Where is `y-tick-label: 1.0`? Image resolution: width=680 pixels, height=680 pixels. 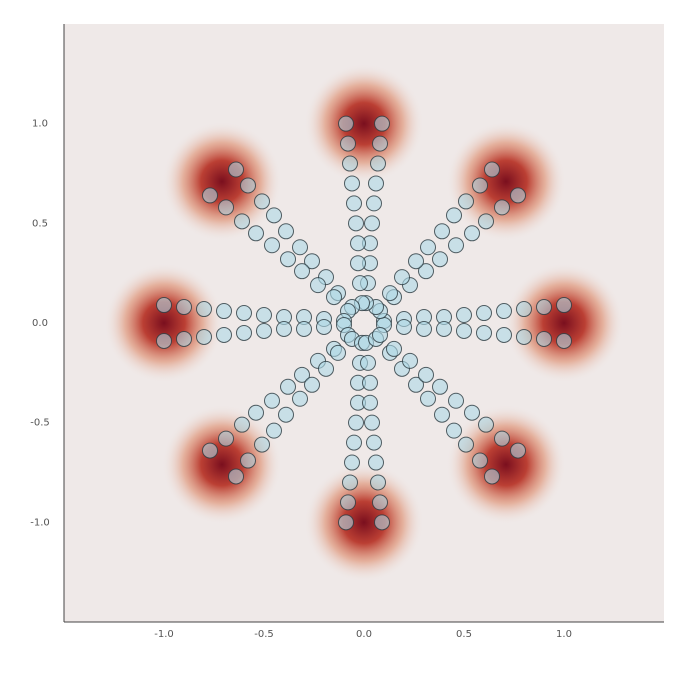 y-tick-label: 1.0 is located at coordinates (40, 124).